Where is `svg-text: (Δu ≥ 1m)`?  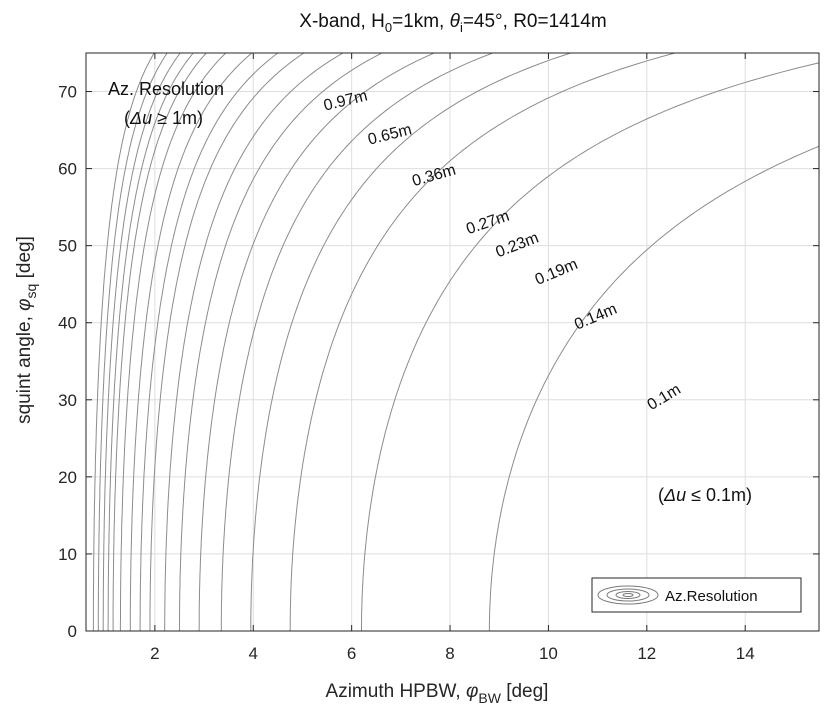
svg-text: (Δu ≥ 1m) is located at coordinates (163, 118).